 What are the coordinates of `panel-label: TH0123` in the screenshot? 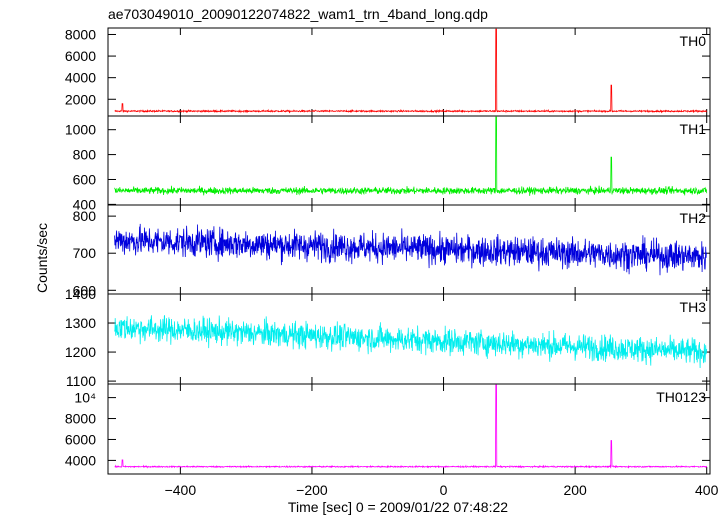 It's located at (681, 397).